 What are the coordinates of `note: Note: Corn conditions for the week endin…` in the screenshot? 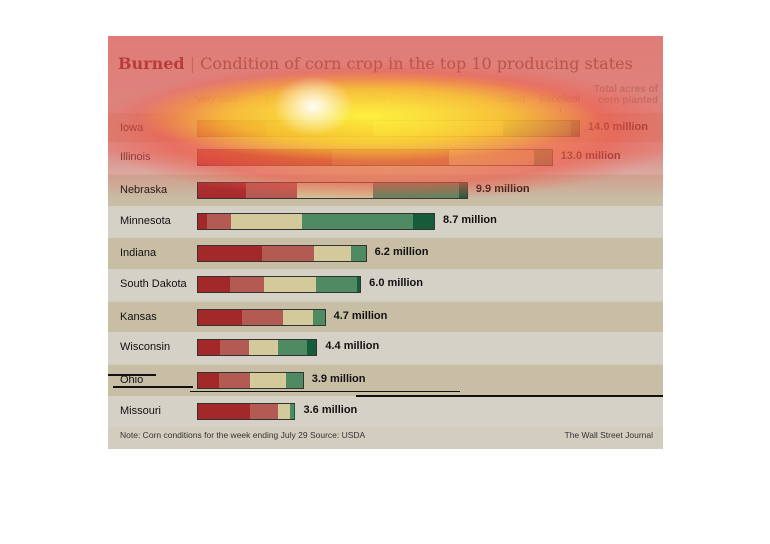 It's located at (243, 435).